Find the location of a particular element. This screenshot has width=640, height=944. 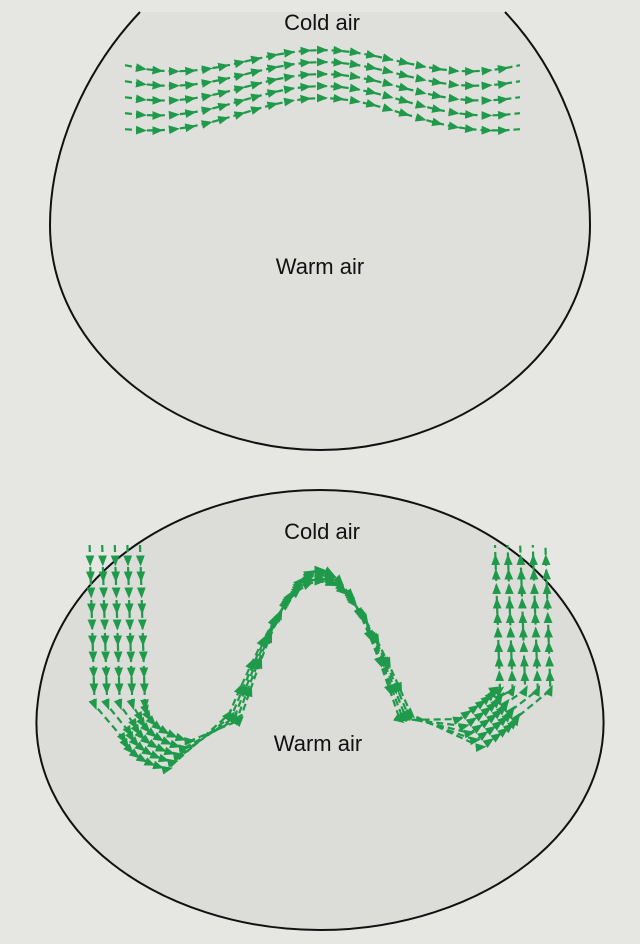

jet-stream is located at coordinates (322, 90).